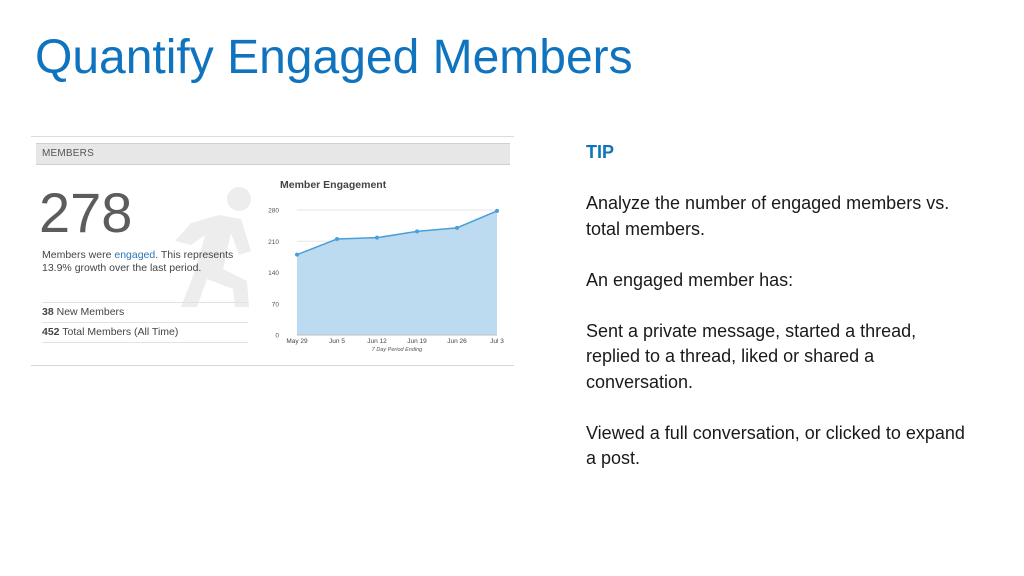  Describe the element at coordinates (600, 152) in the screenshot. I see `tip-heading: TIP` at that location.